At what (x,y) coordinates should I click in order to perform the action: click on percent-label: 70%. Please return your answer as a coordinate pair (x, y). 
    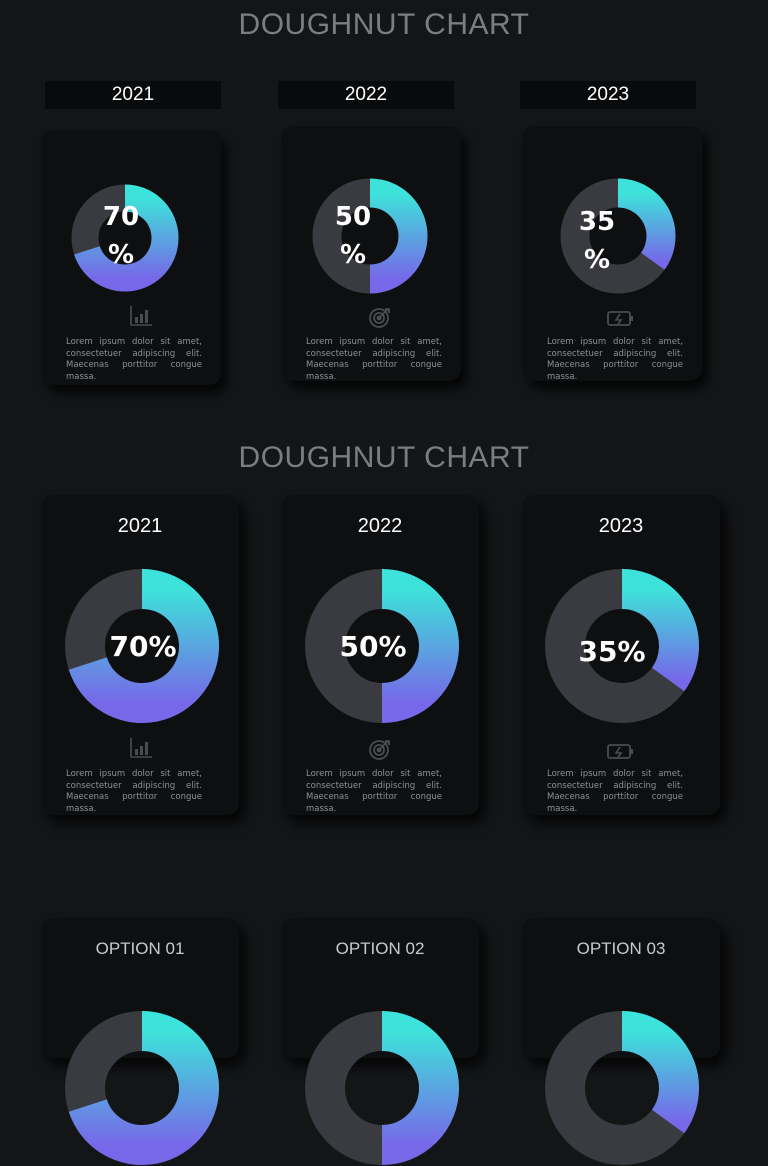
    Looking at the image, I should click on (143, 646).